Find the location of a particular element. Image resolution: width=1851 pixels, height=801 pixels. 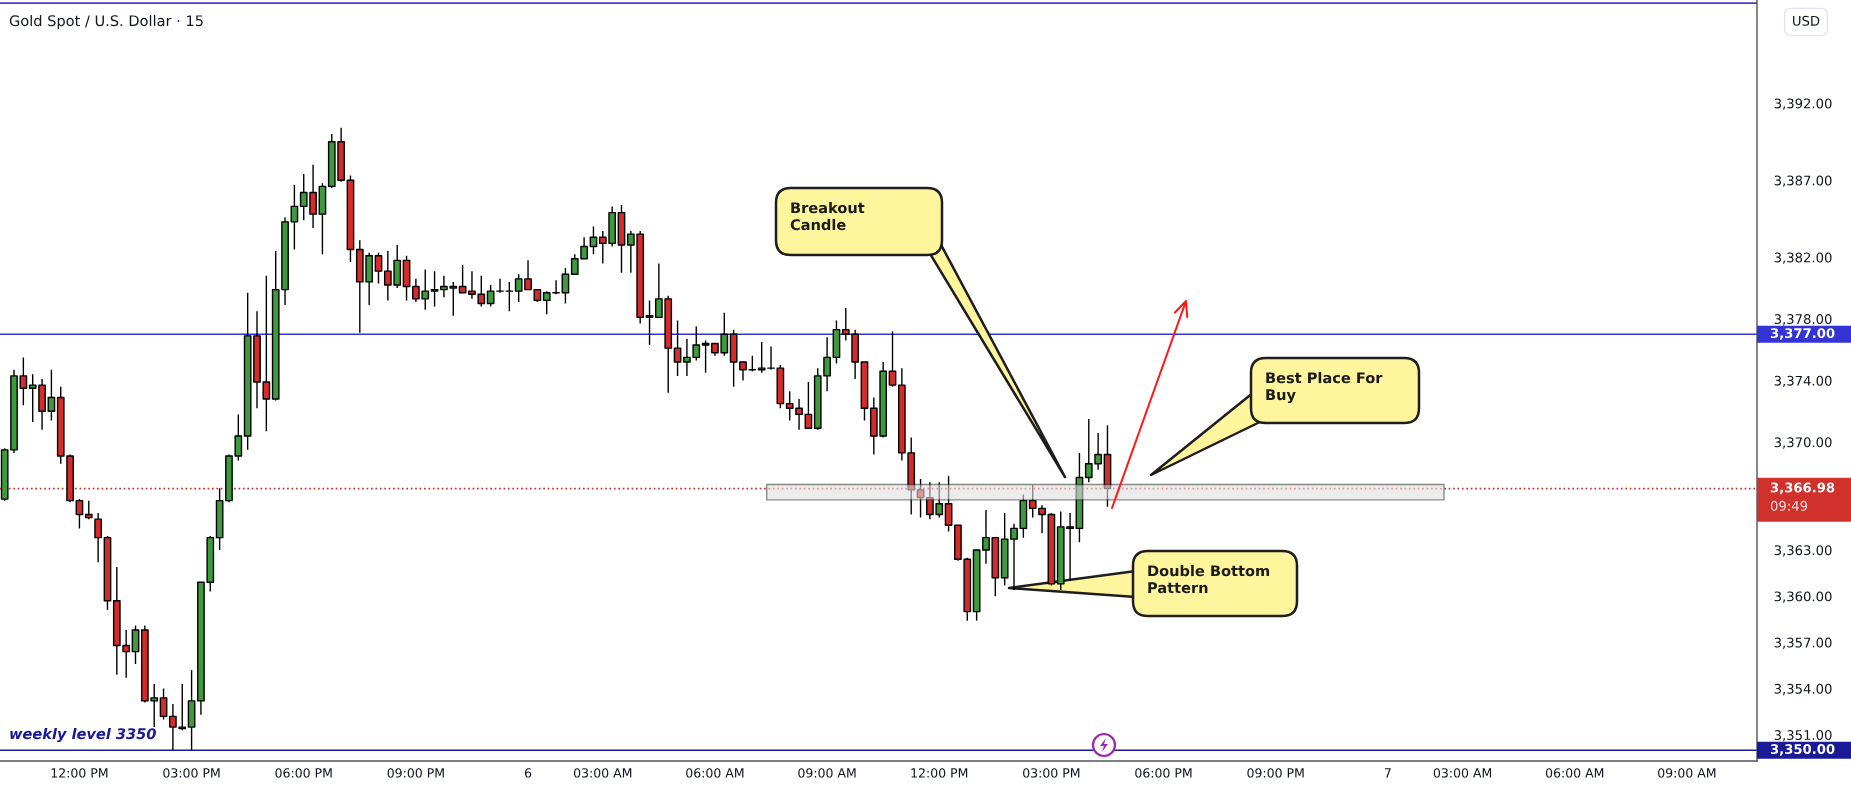

annotation: Double Bottom Pattern is located at coordinates (1209, 579).